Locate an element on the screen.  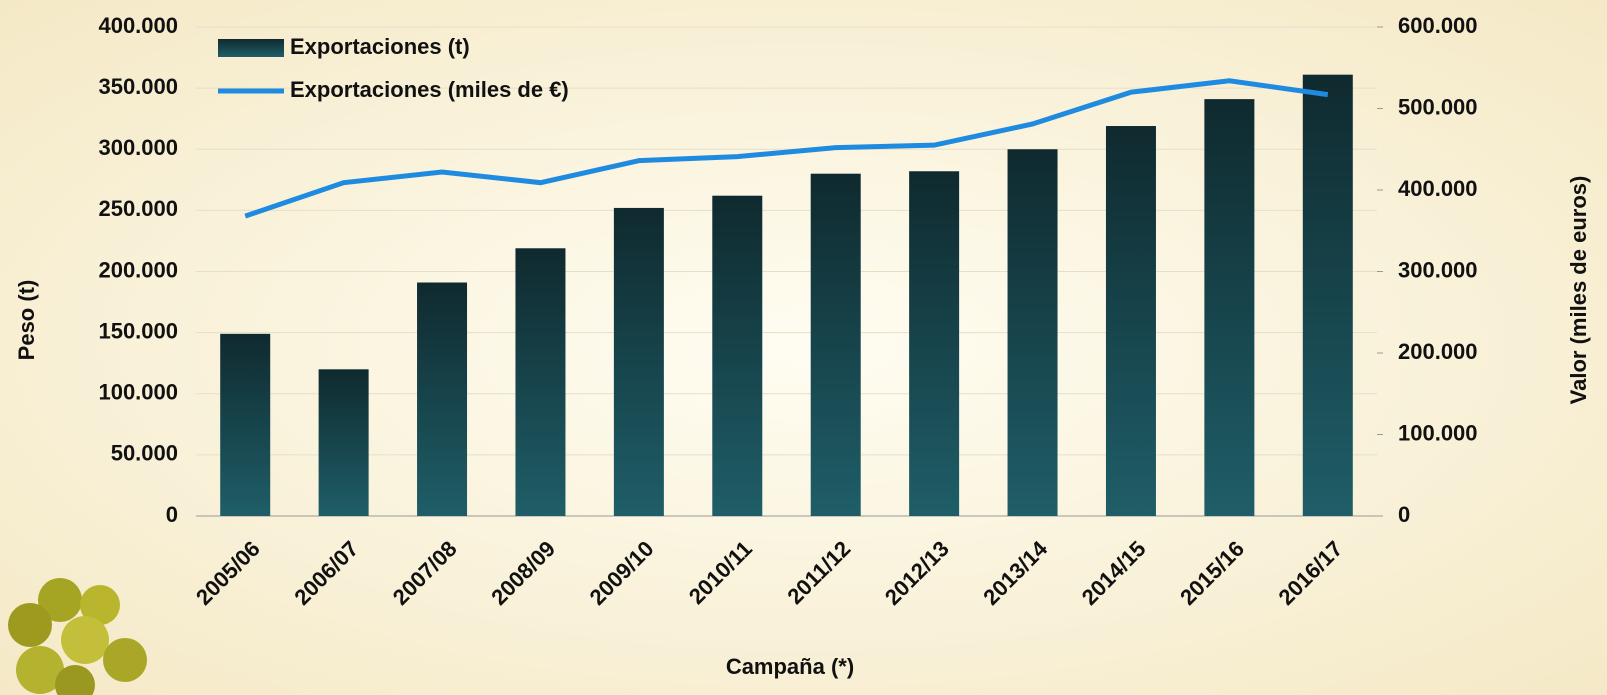
y2-tick-label: 100.000 is located at coordinates (1438, 432).